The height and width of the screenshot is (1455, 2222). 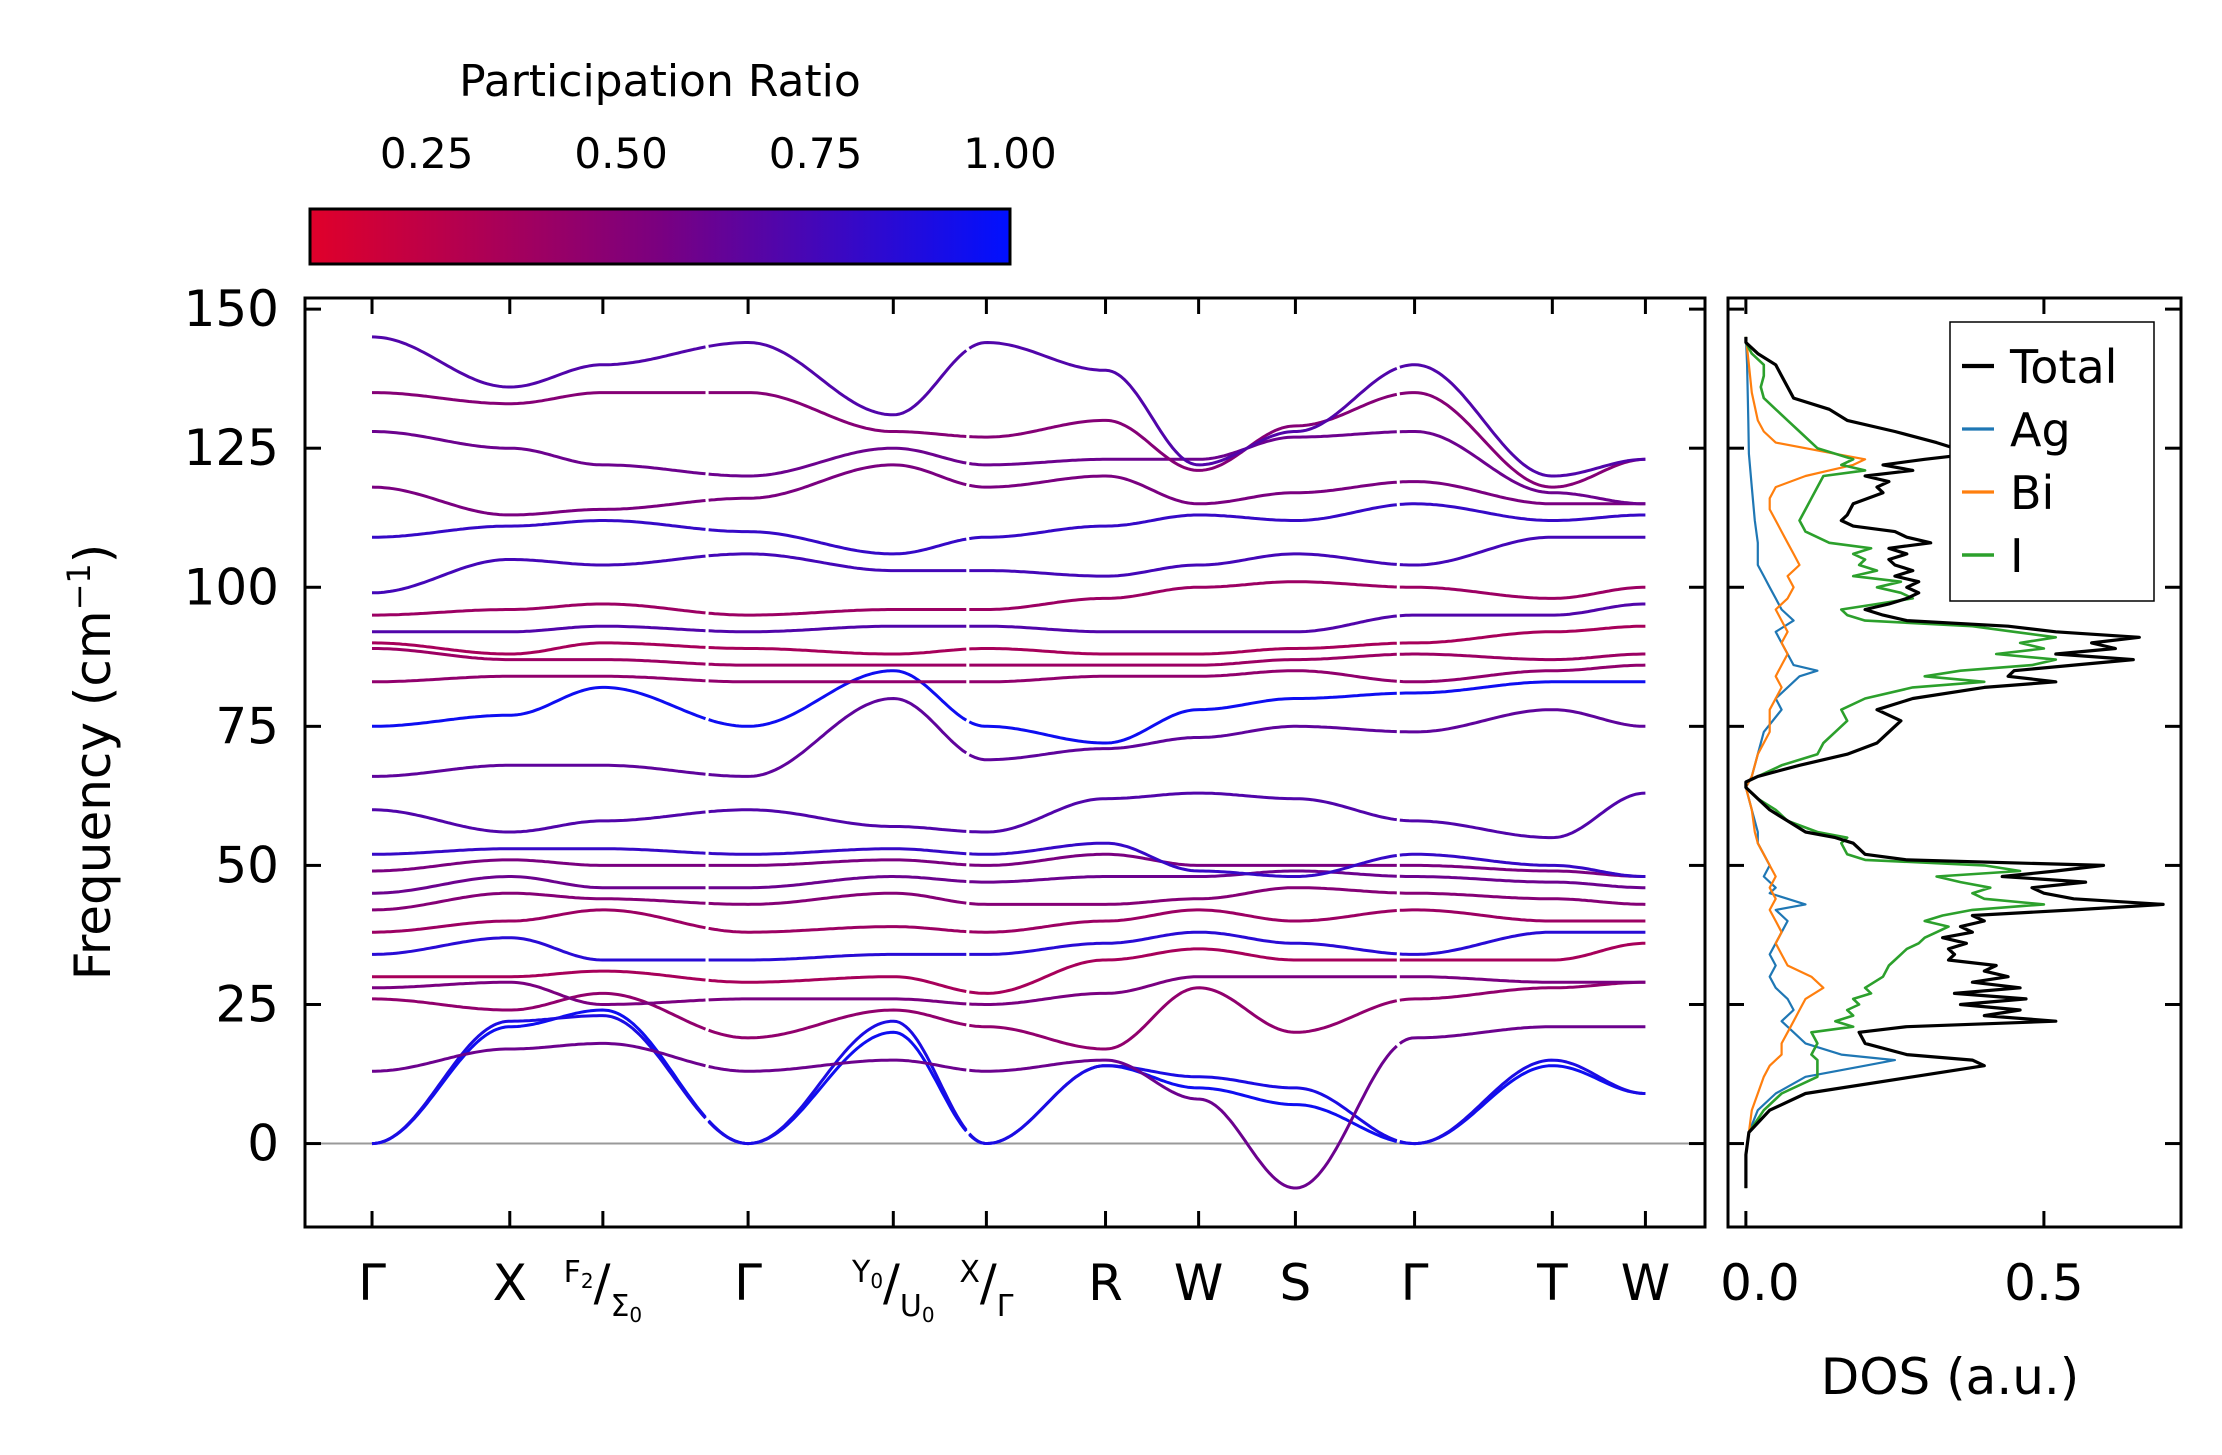 What do you see at coordinates (621, 153) in the screenshot?
I see `colorbar-tick-label: 0.50` at bounding box center [621, 153].